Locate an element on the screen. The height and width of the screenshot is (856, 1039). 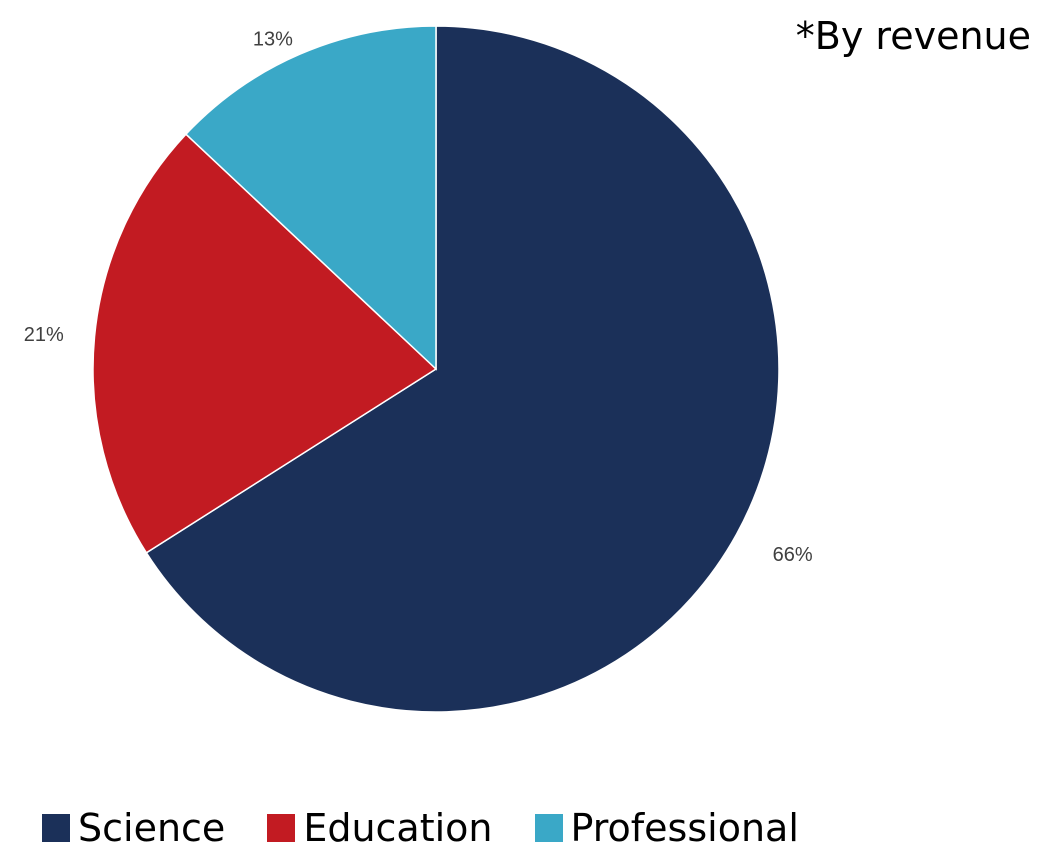
legend-item-science: Science is located at coordinates (133, 828).